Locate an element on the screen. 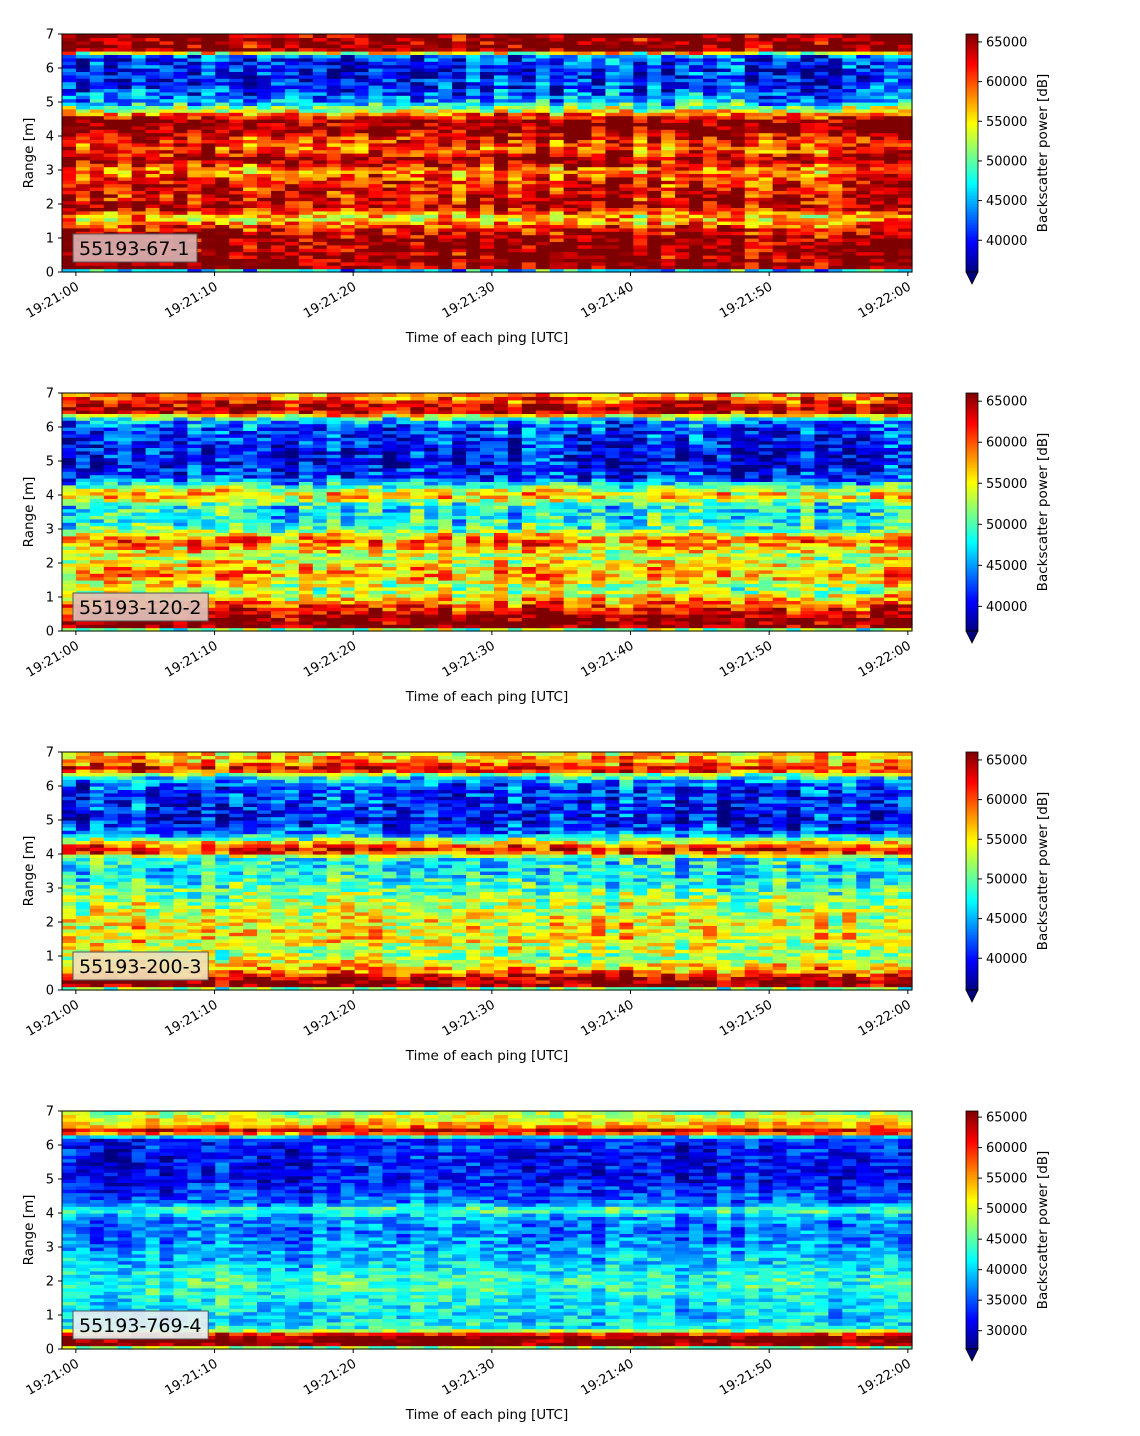 Image resolution: width=1140 pixels, height=1436 pixels. y-tick-label: 7 is located at coordinates (50, 35).